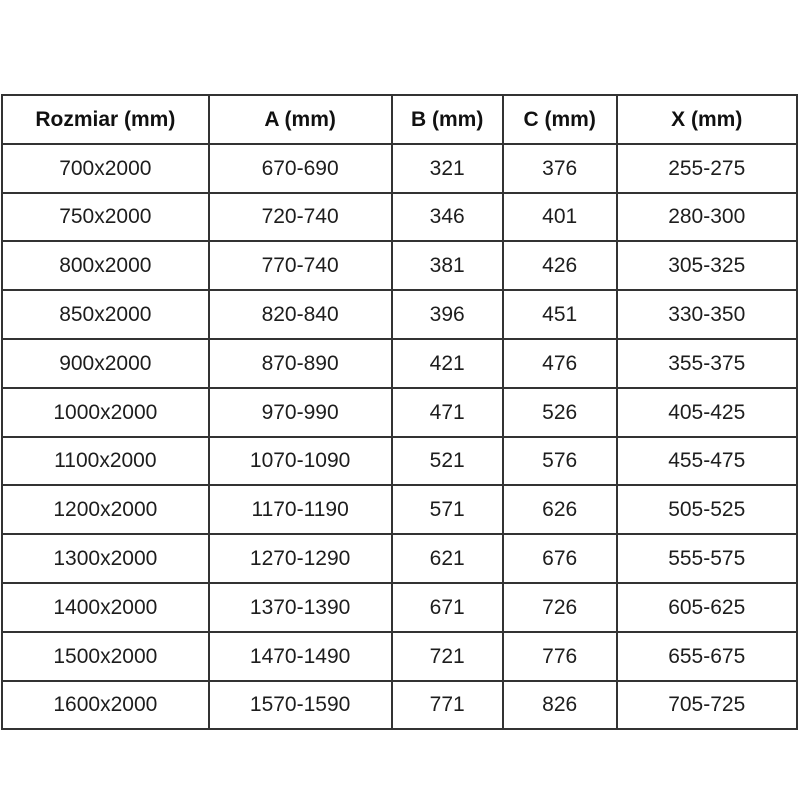  I want to click on cell-x: 330-350, so click(706, 314).